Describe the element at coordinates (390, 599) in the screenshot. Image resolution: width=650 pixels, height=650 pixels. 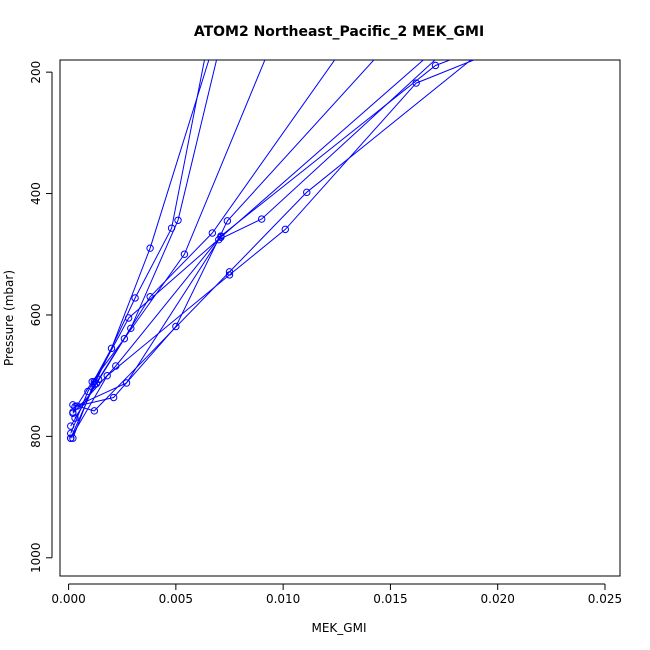
I see `x-tick-label: 0.015` at that location.